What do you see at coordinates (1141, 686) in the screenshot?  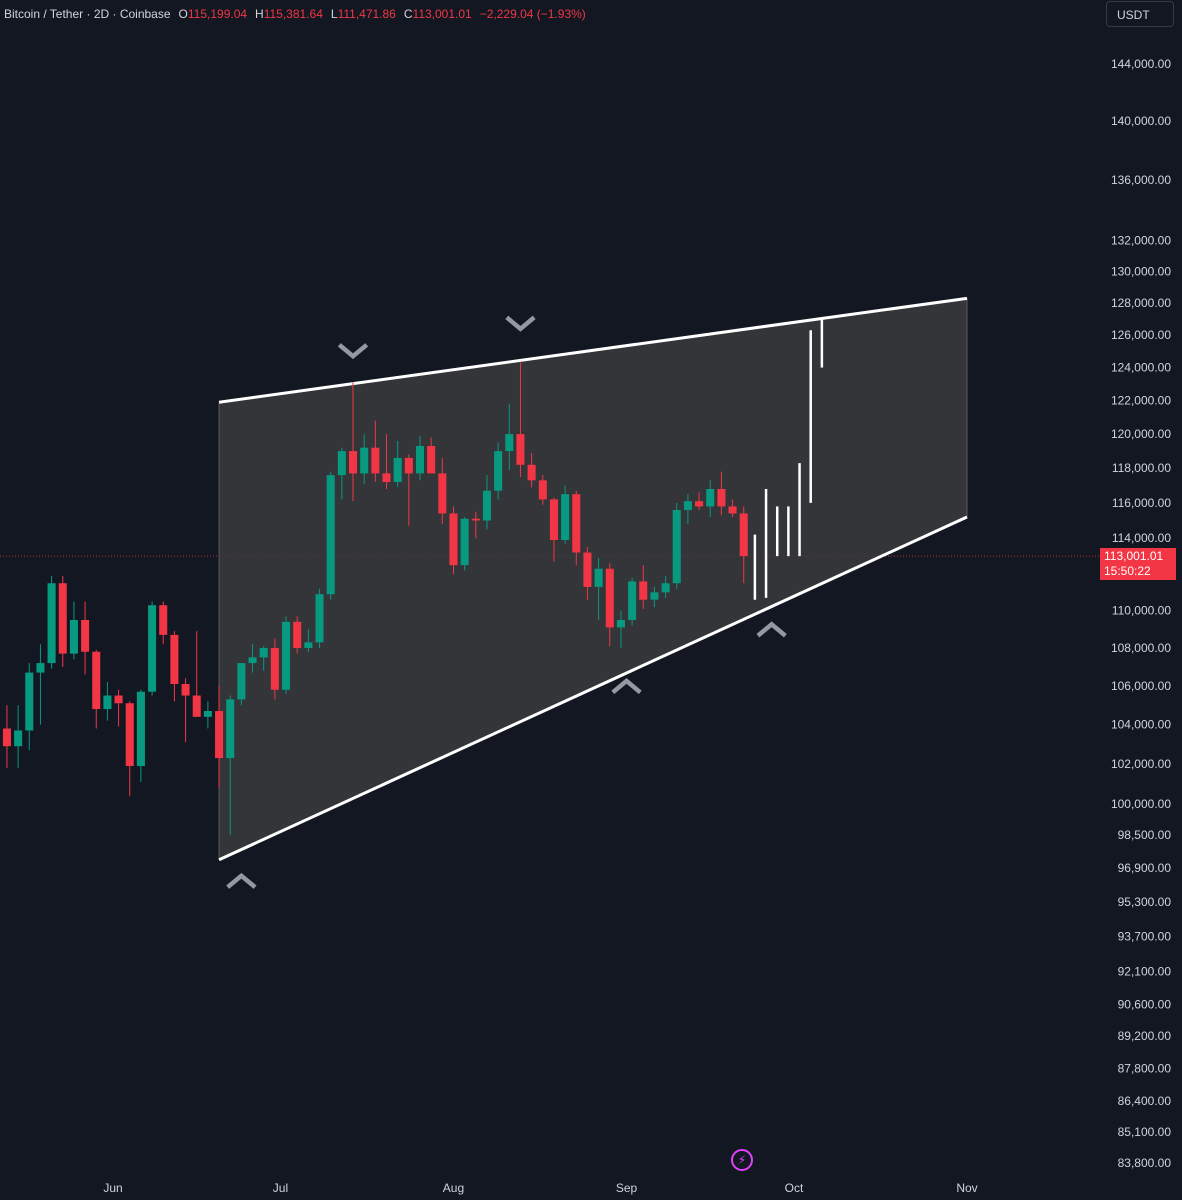 I see `y-tick-label: 106,000.00` at bounding box center [1141, 686].